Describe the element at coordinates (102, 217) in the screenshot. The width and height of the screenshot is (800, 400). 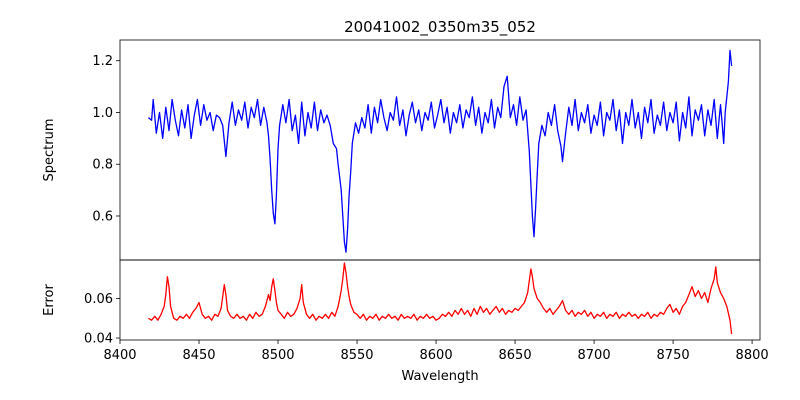
I see `spectrum-y-tick-label: 0.6` at that location.